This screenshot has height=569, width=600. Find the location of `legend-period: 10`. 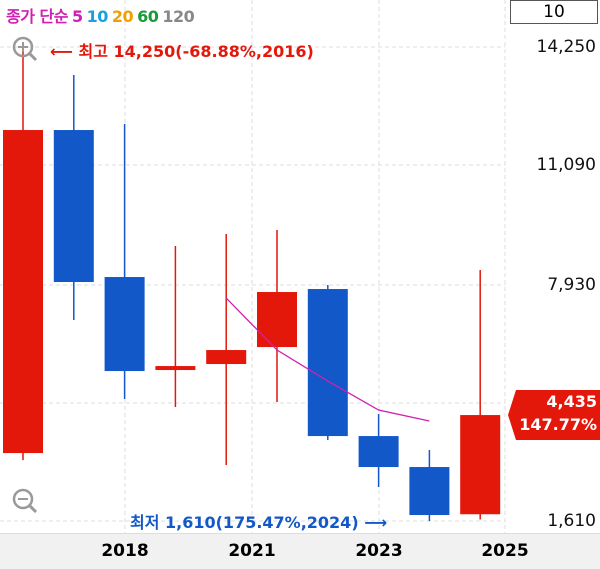

legend-period: 10 is located at coordinates (97, 16).